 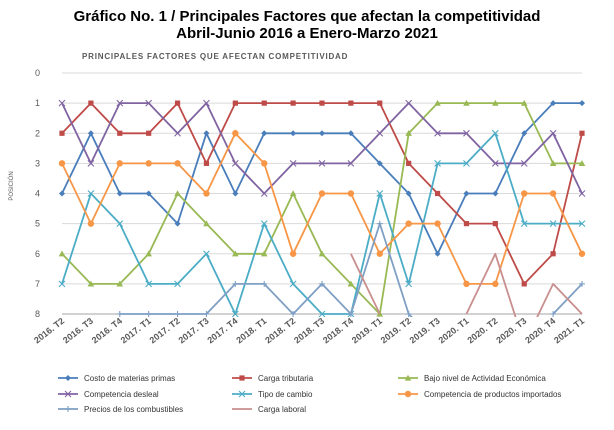 I want to click on y-tick-label: 2, so click(x=37, y=133).